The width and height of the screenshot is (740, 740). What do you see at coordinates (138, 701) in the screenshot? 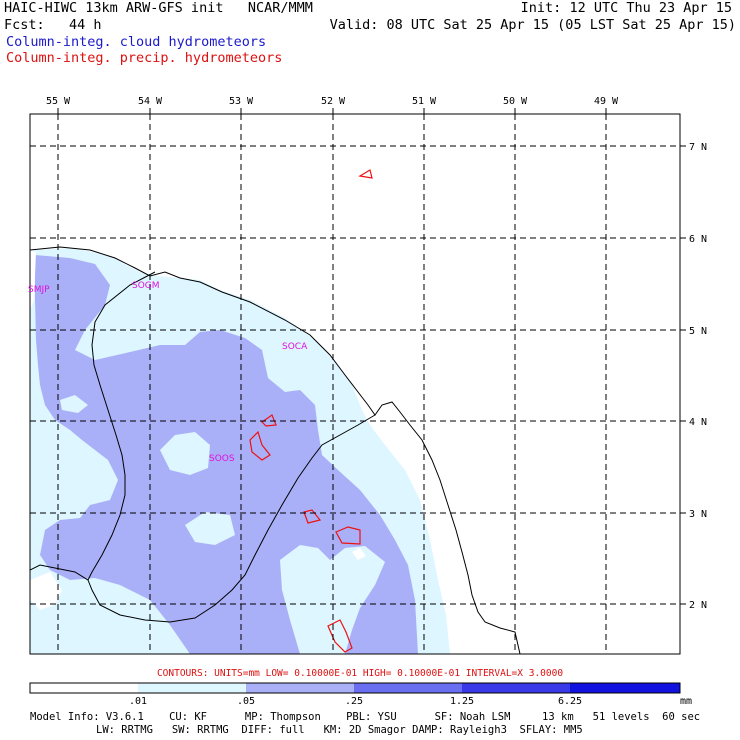
I see `colorbar-tick: .01` at bounding box center [138, 701].